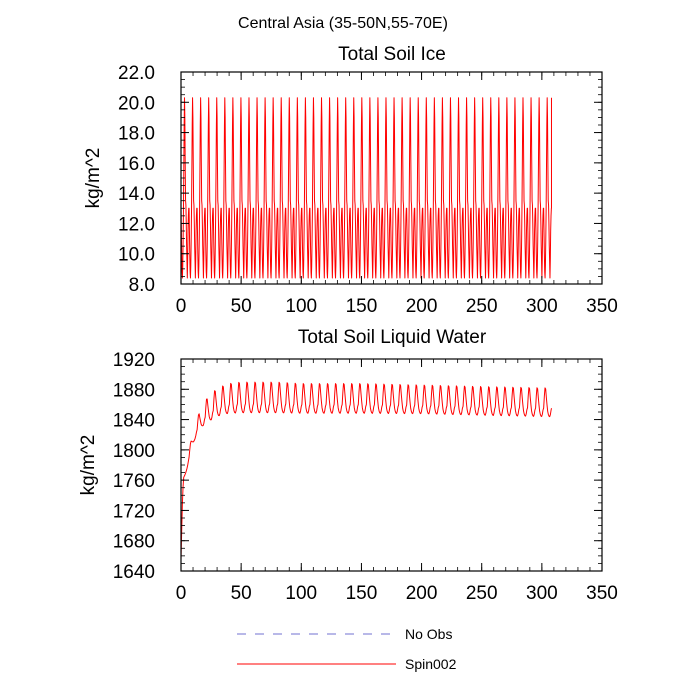 The width and height of the screenshot is (700, 700). What do you see at coordinates (422, 306) in the screenshot?
I see `soil-ice-xtick-label: 200` at bounding box center [422, 306].